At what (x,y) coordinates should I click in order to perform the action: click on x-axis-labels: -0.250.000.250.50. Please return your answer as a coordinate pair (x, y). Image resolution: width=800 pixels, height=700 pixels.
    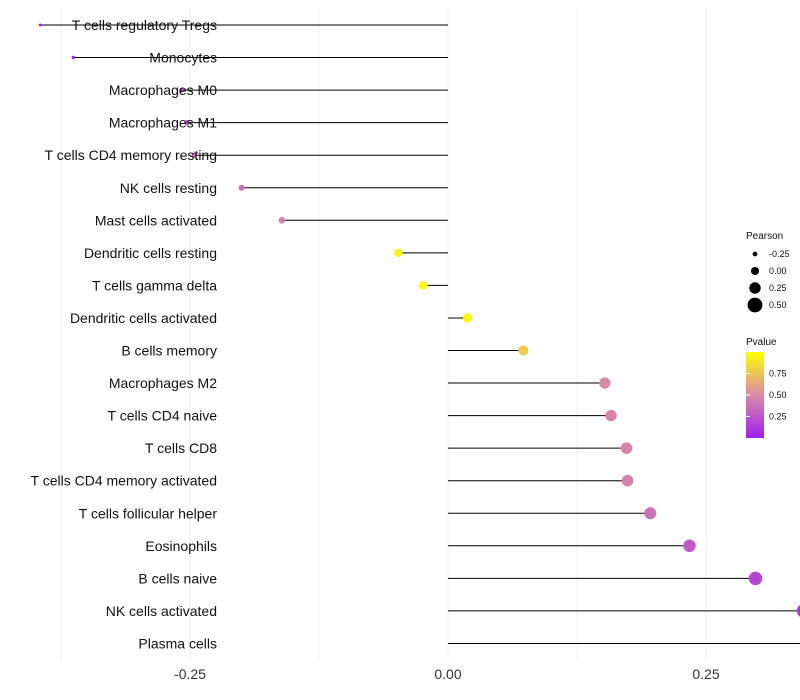
    Looking at the image, I should click on (447, 674).